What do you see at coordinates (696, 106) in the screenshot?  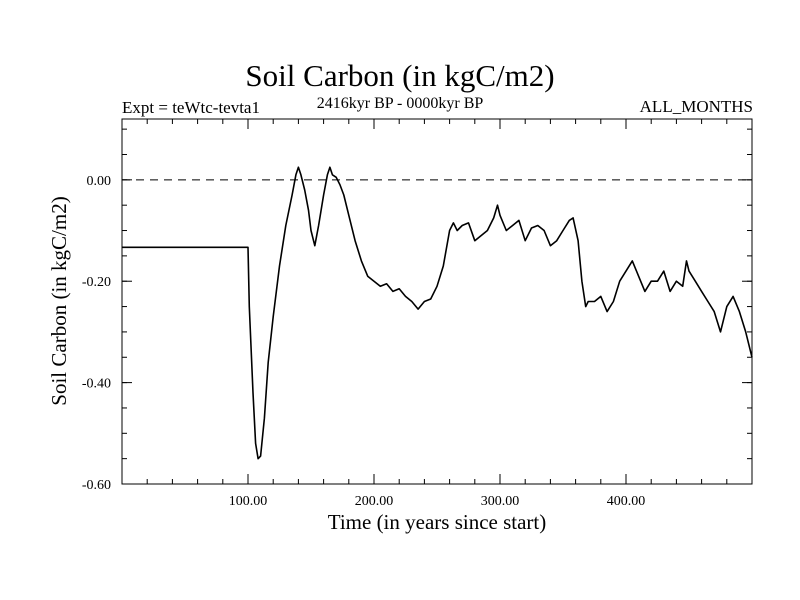 I see `period-label: ALL_MONTHS` at bounding box center [696, 106].